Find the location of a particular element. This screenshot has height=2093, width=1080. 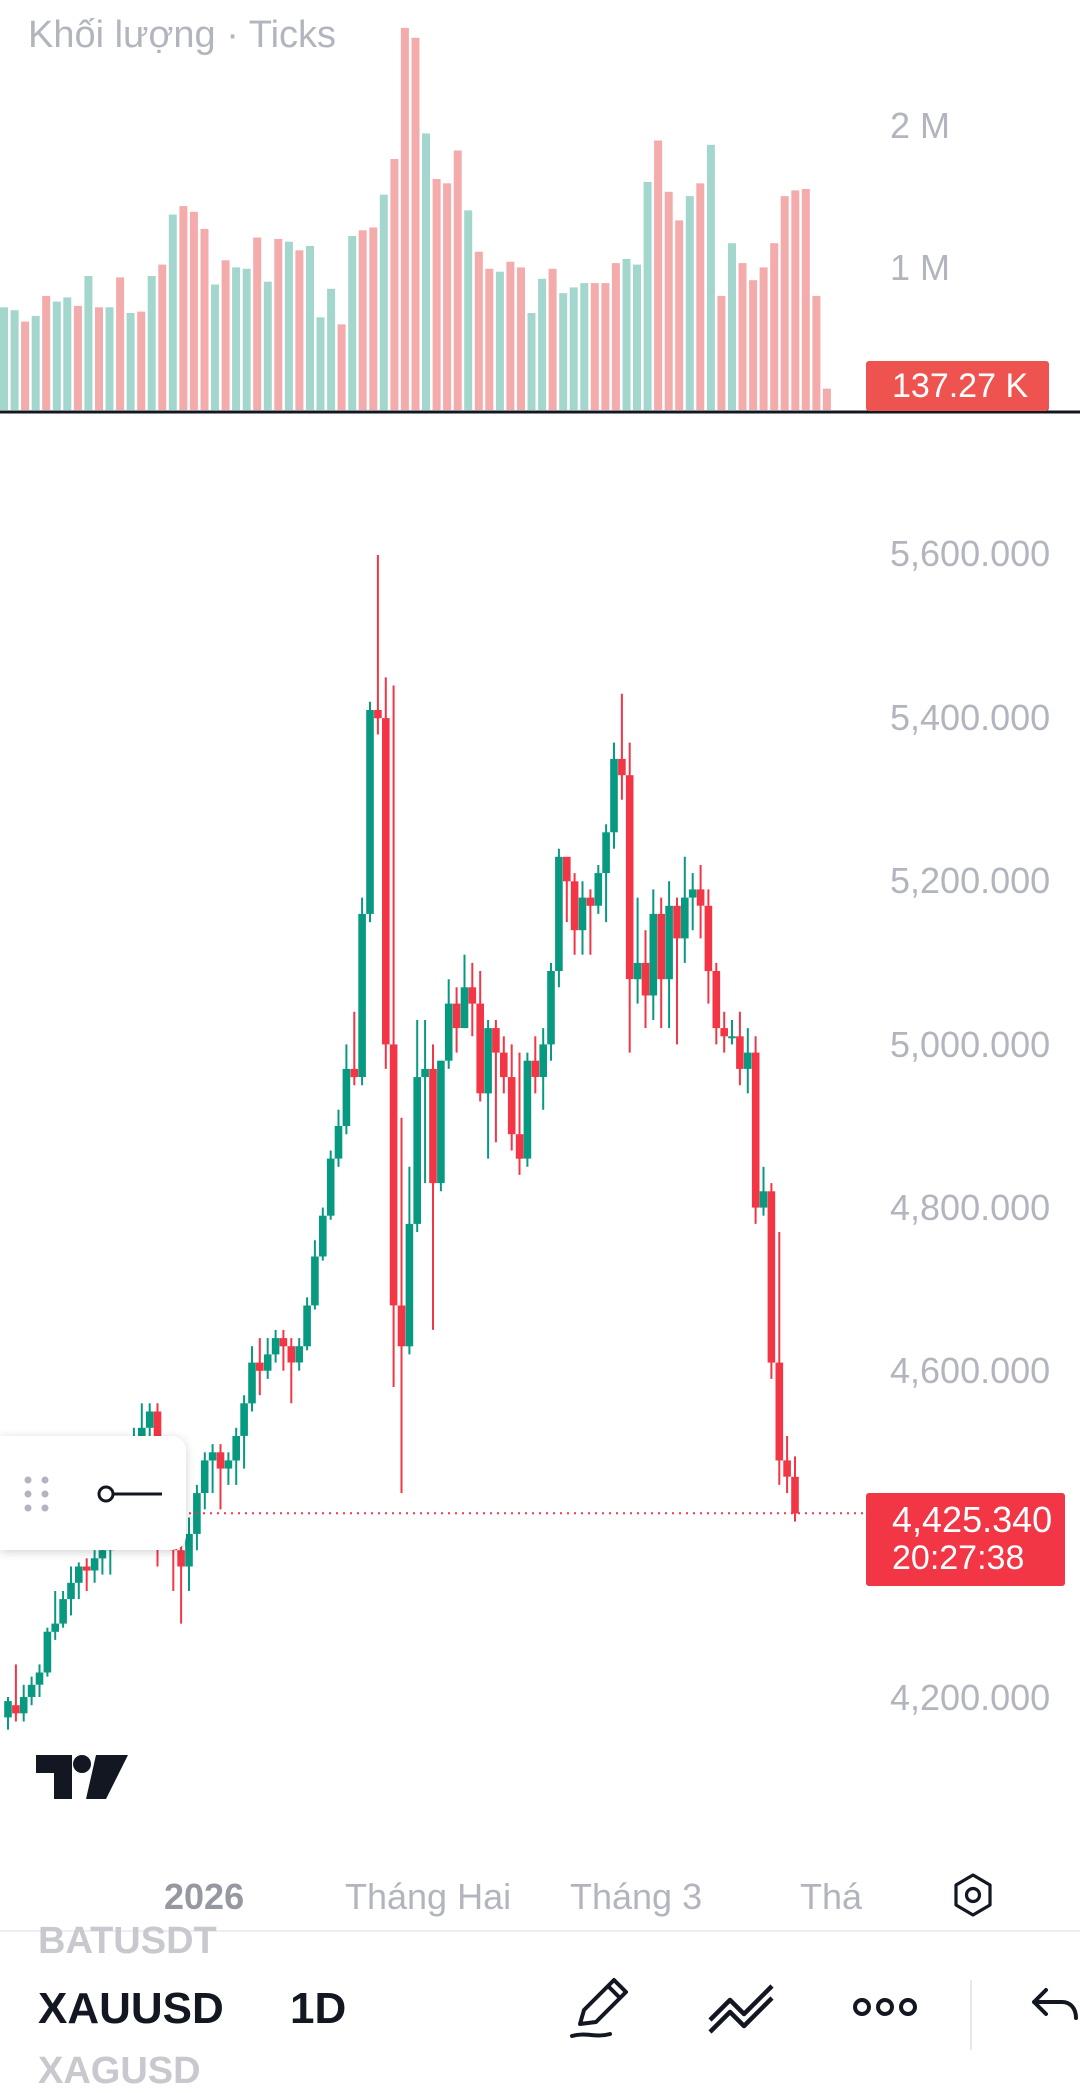

volume-axis-label-1m: 1 M is located at coordinates (920, 267).